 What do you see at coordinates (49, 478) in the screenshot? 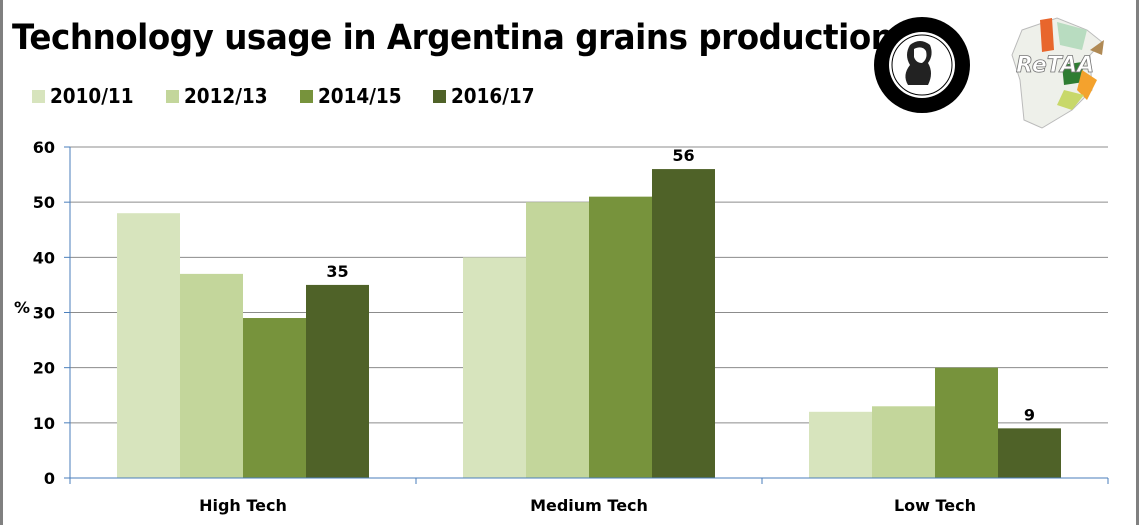
I see `y-tick-label: 0` at bounding box center [49, 478].